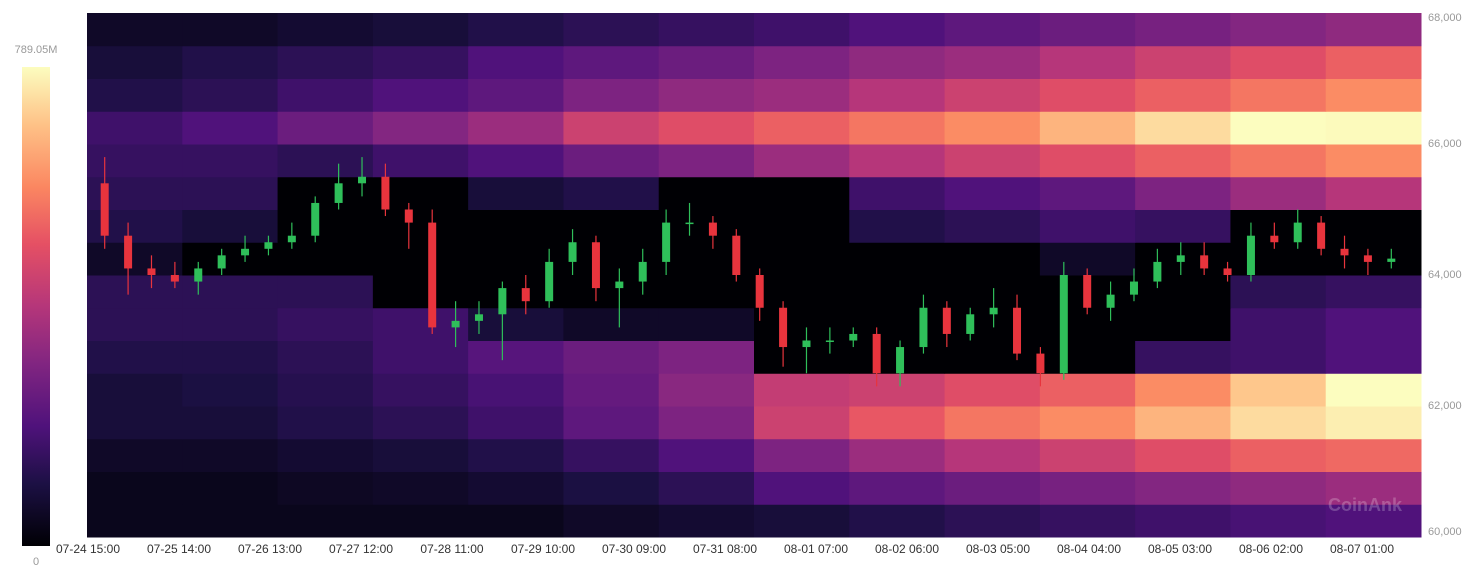  Describe the element at coordinates (543, 549) in the screenshot. I see `x-tick-label: 07-29 10:00` at that location.